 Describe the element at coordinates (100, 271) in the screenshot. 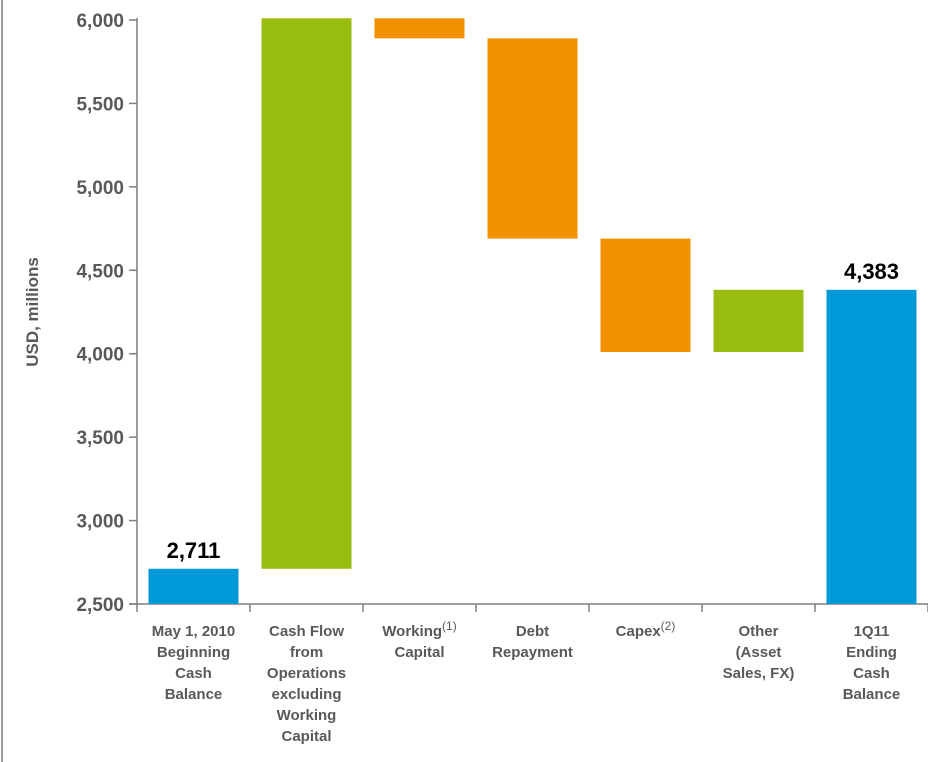

I see `y-tick-label: 4,500` at that location.